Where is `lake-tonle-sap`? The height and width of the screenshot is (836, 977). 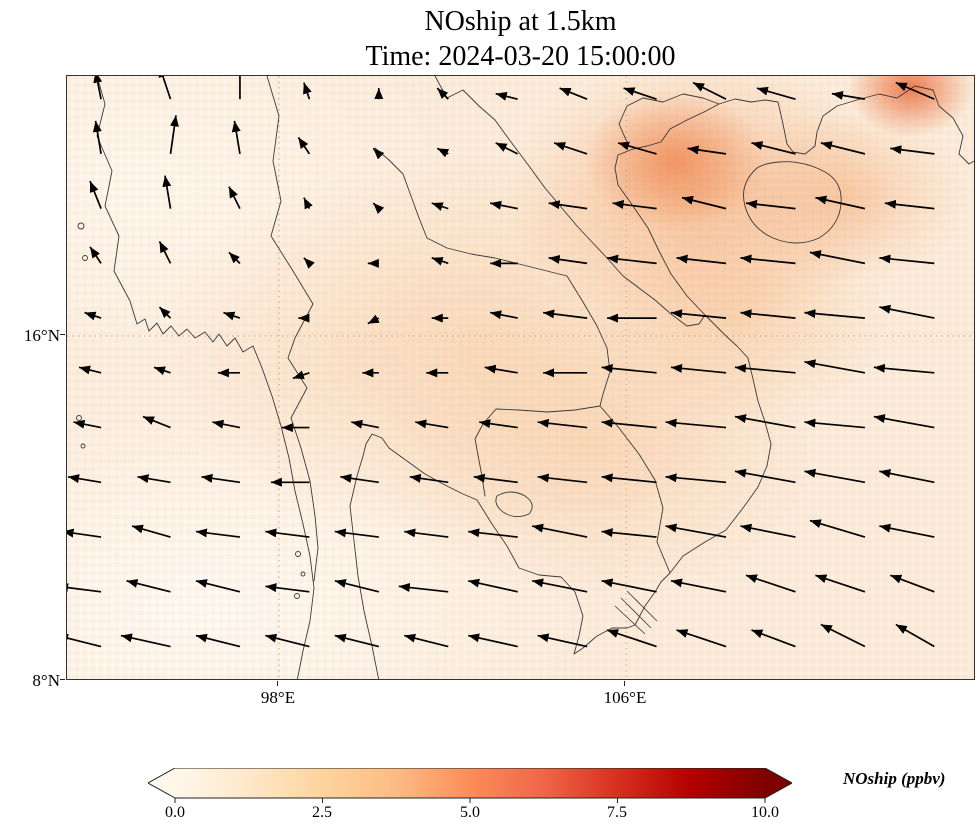
lake-tonle-sap is located at coordinates (514, 504).